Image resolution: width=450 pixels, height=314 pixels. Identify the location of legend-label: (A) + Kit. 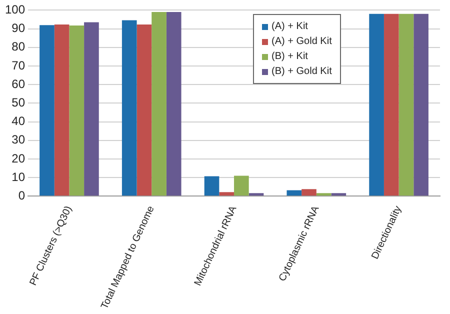
(290, 27).